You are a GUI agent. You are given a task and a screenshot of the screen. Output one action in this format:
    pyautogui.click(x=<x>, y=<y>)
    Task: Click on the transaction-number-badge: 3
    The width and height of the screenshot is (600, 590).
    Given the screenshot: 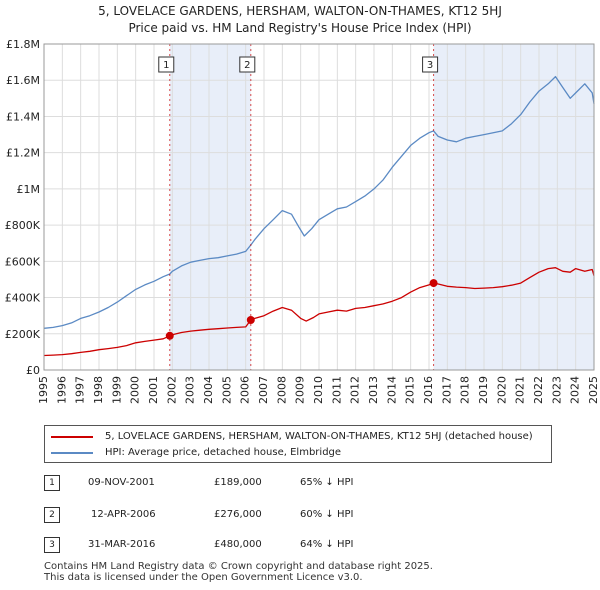 What is the action you would take?
    pyautogui.click(x=52, y=545)
    